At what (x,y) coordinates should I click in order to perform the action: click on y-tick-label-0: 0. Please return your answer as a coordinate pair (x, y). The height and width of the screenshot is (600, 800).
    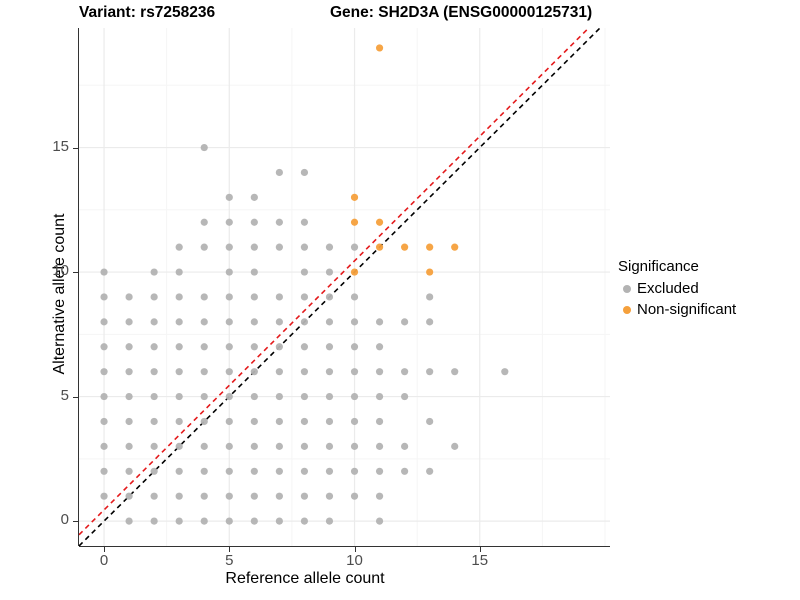
    Looking at the image, I should click on (64, 520).